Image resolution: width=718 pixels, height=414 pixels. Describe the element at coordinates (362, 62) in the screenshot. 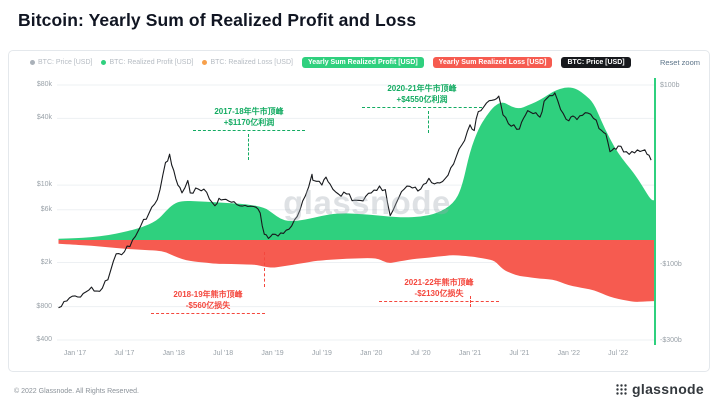

I see `legend-pill-yearly-sum-profit: Yearly Sum Realized Profit [USD]` at that location.